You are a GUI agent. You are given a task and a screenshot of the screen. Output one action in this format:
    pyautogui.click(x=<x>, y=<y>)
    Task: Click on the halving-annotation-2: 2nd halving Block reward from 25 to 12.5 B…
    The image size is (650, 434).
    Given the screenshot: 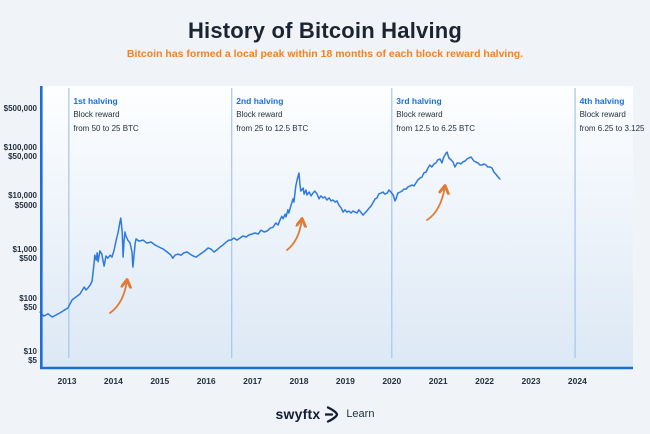 What is the action you would take?
    pyautogui.click(x=272, y=116)
    